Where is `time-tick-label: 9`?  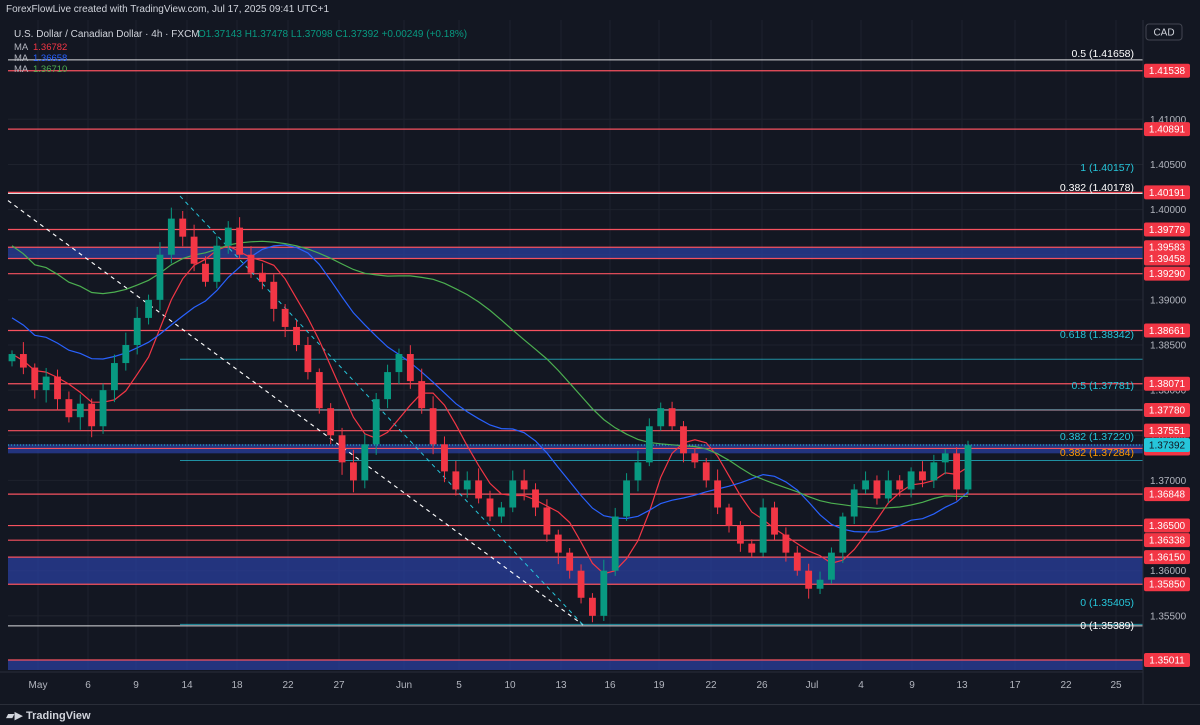 time-tick-label: 9 is located at coordinates (912, 685).